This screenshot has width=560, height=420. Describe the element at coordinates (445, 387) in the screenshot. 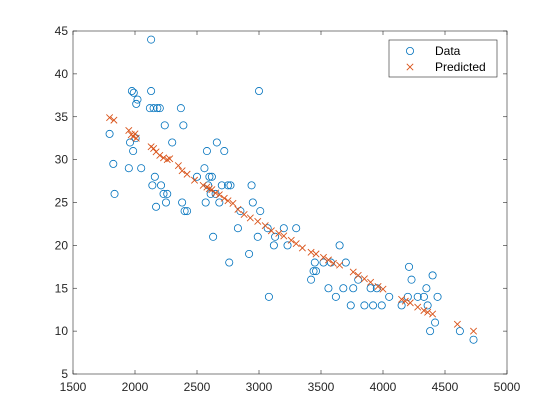

I see `x-tick-label: 4500` at that location.